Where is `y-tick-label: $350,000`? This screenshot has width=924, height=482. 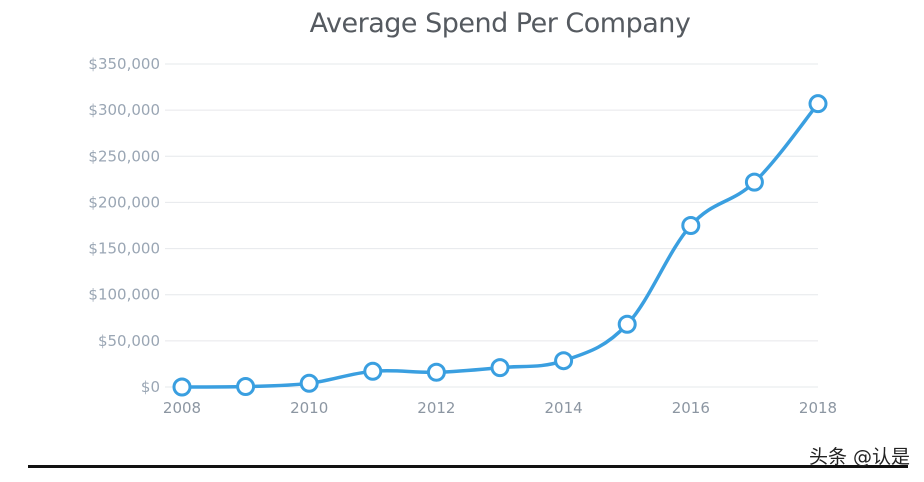
y-tick-label: $350,000 is located at coordinates (124, 64).